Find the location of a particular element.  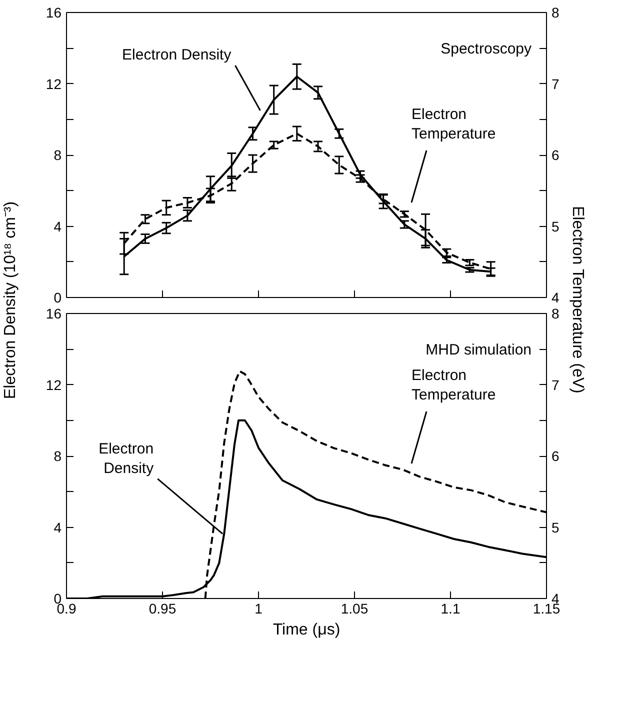

x-axis-title: Time (μs) is located at coordinates (306, 630).